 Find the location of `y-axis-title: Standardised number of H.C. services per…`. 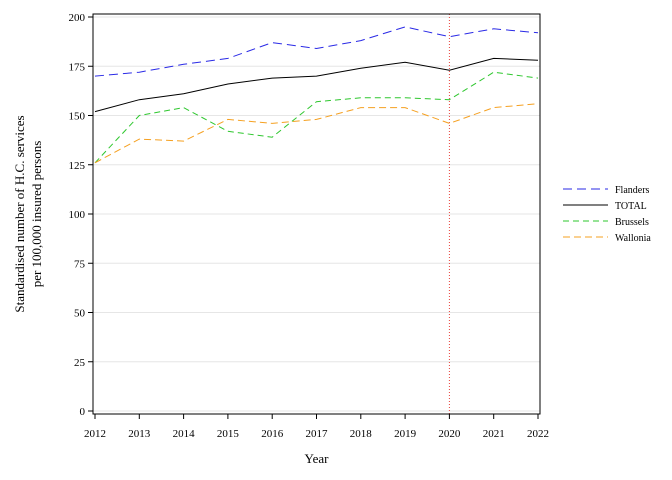

y-axis-title: Standardised number of H.C. services per… is located at coordinates (28, 213).